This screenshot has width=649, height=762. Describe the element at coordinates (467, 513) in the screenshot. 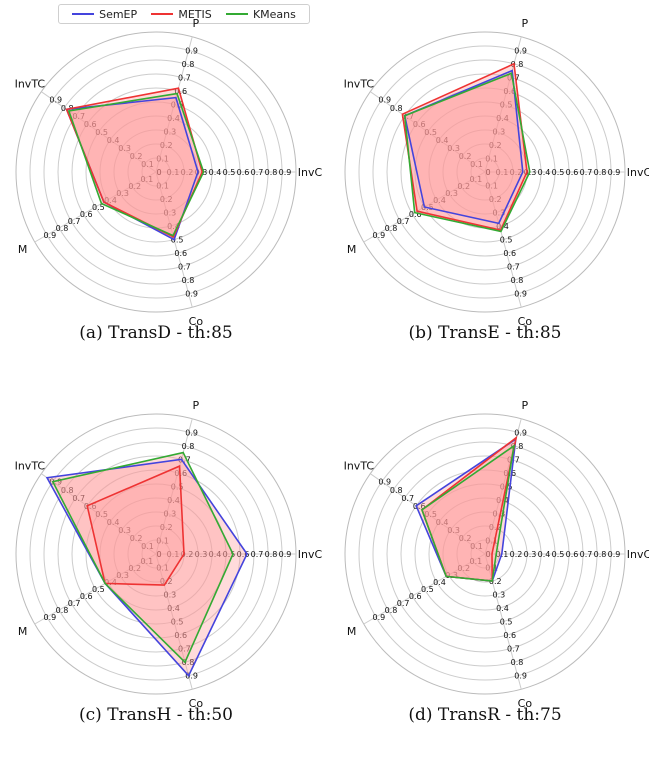

I see `series-fill-kmeans` at that location.